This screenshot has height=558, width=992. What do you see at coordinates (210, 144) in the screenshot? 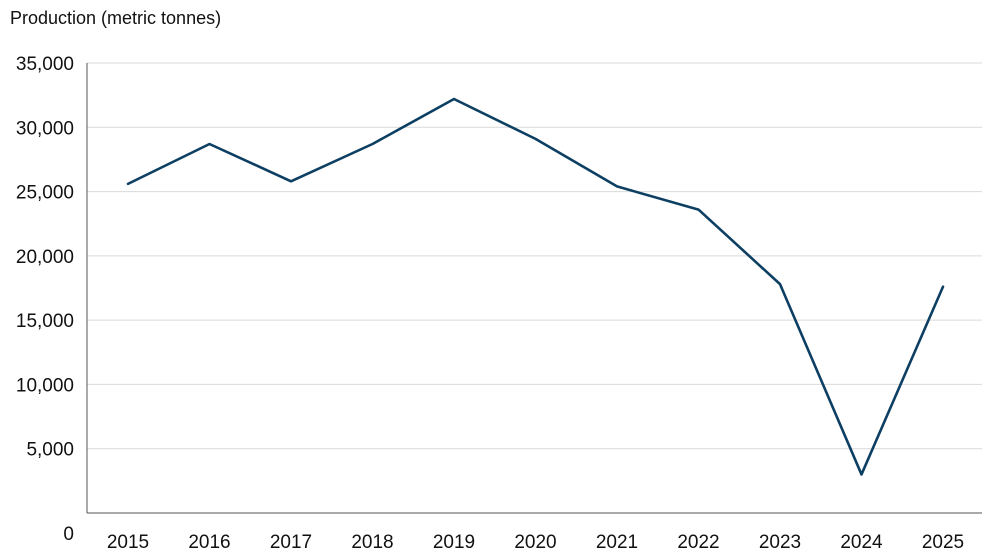
I see `data-point-2016` at bounding box center [210, 144].